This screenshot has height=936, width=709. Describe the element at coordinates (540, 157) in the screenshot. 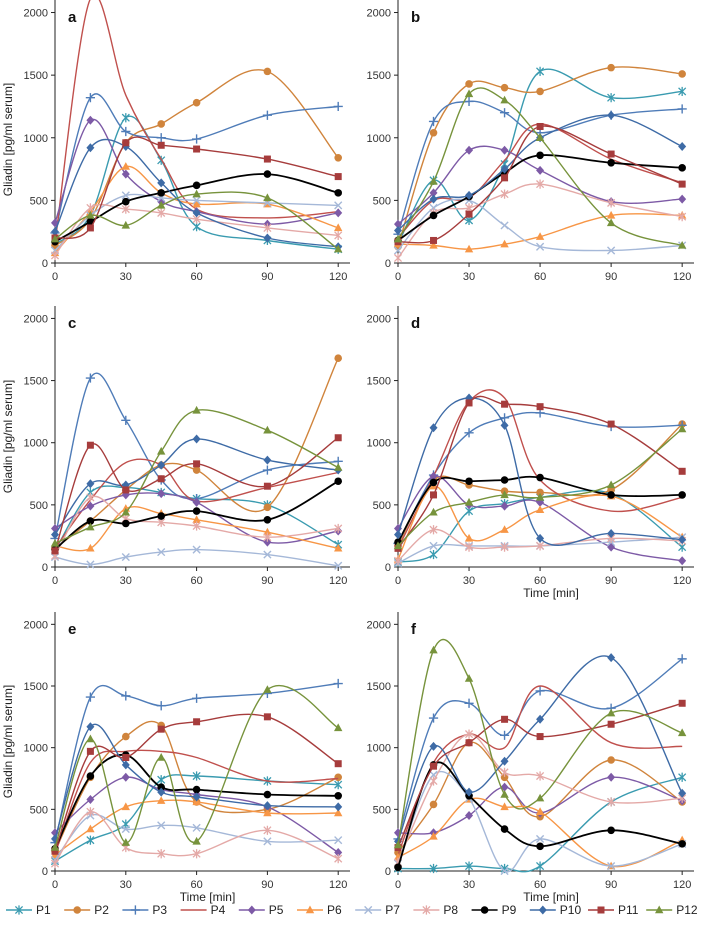

I see `series-p2` at that location.